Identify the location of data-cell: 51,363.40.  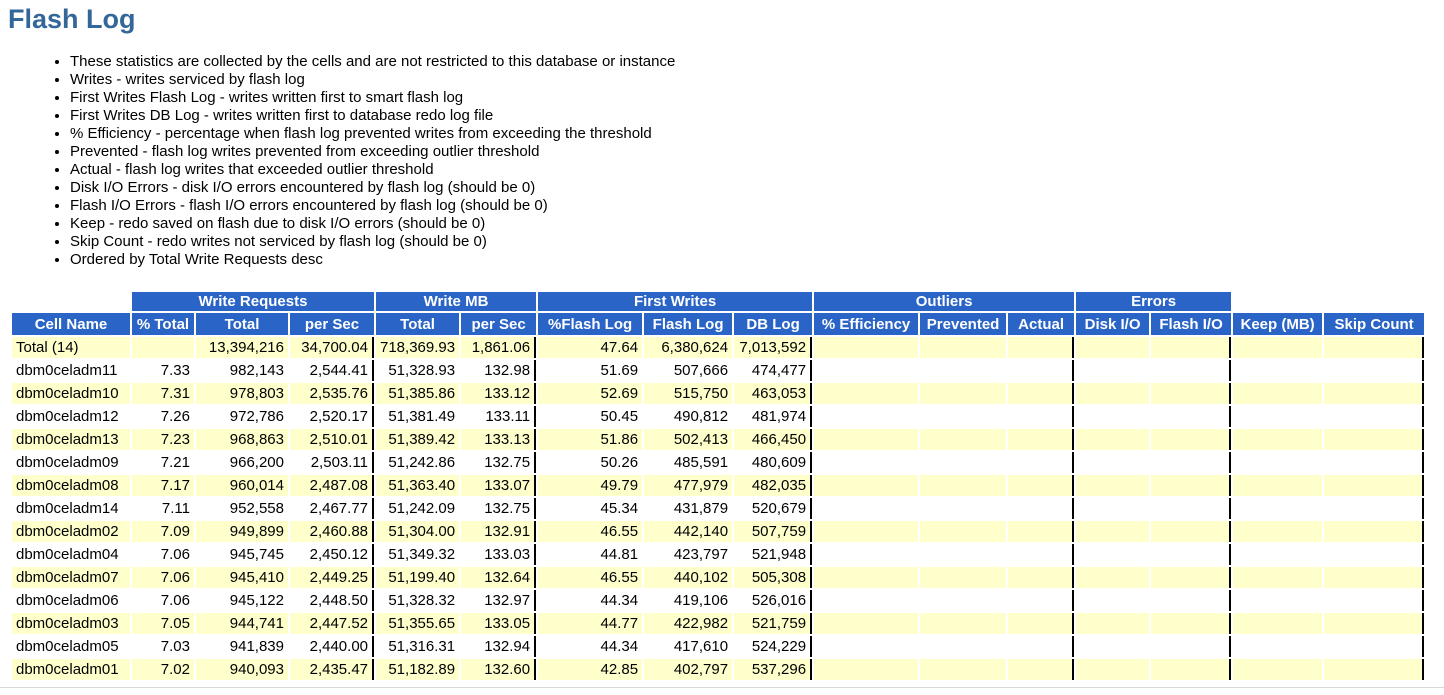
(418, 485).